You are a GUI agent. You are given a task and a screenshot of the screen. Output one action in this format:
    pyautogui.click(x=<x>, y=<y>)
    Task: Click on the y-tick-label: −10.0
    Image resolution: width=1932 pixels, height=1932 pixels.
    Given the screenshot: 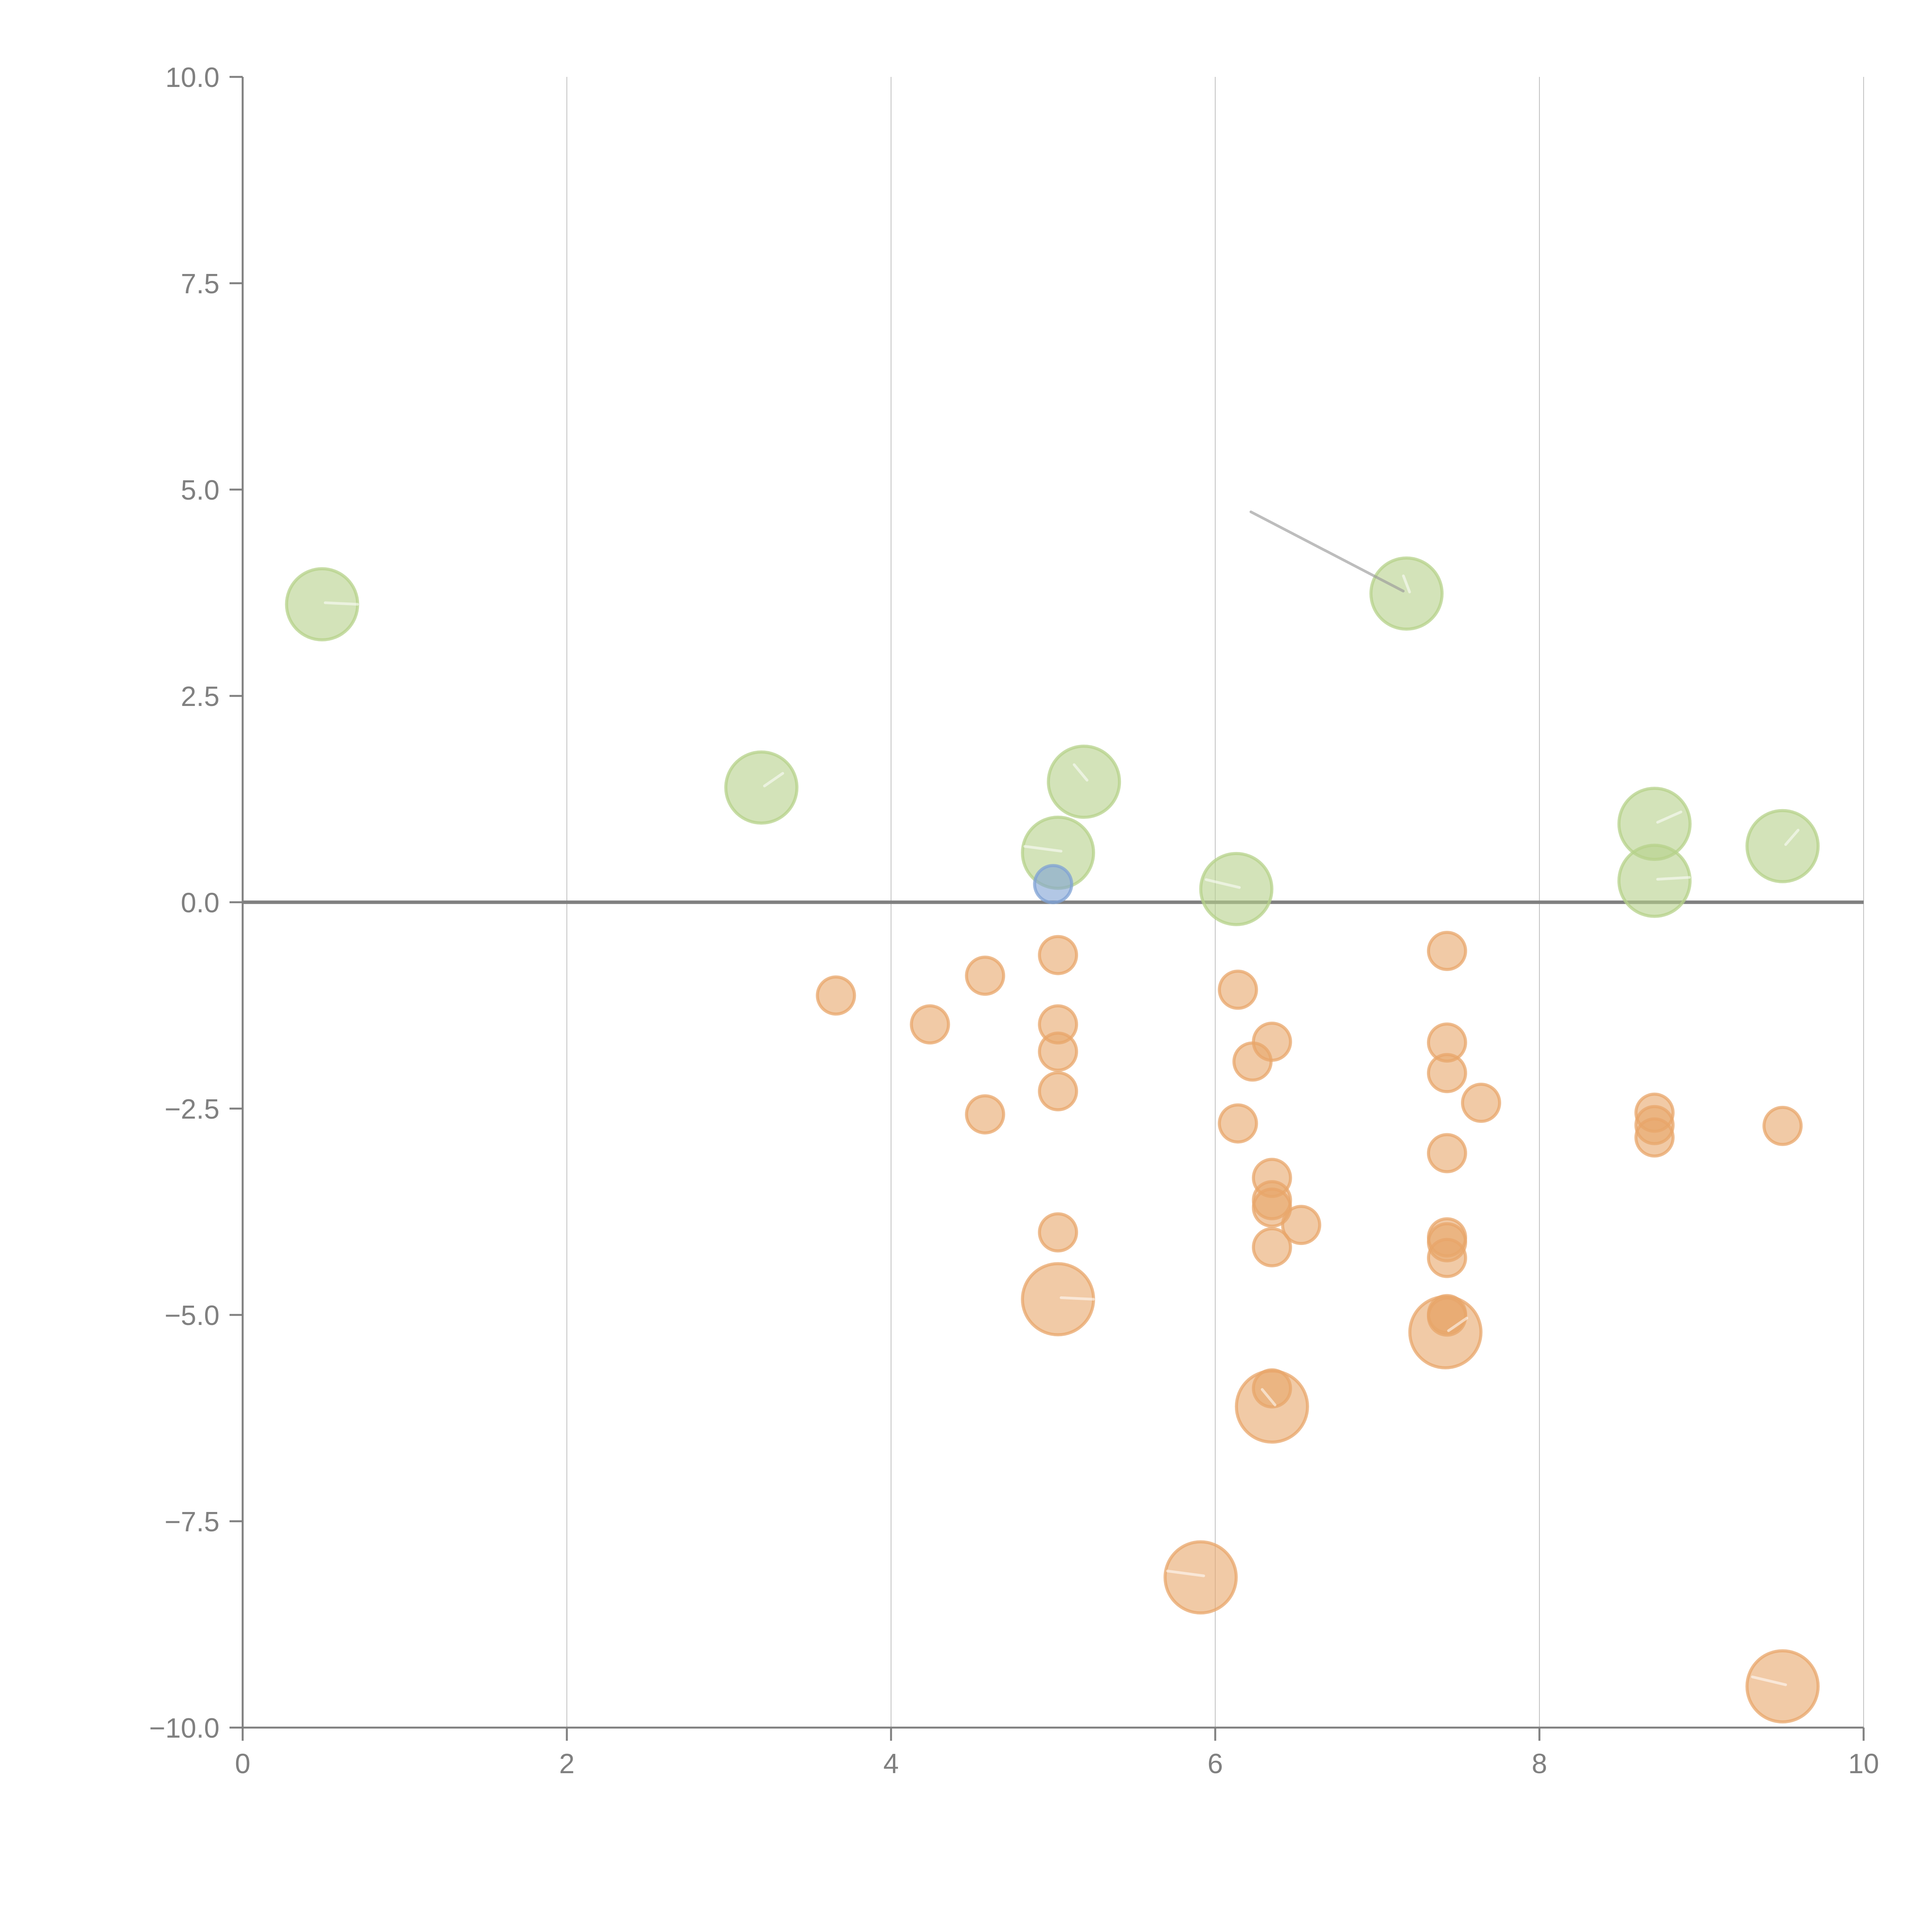 What is the action you would take?
    pyautogui.click(x=184, y=1728)
    